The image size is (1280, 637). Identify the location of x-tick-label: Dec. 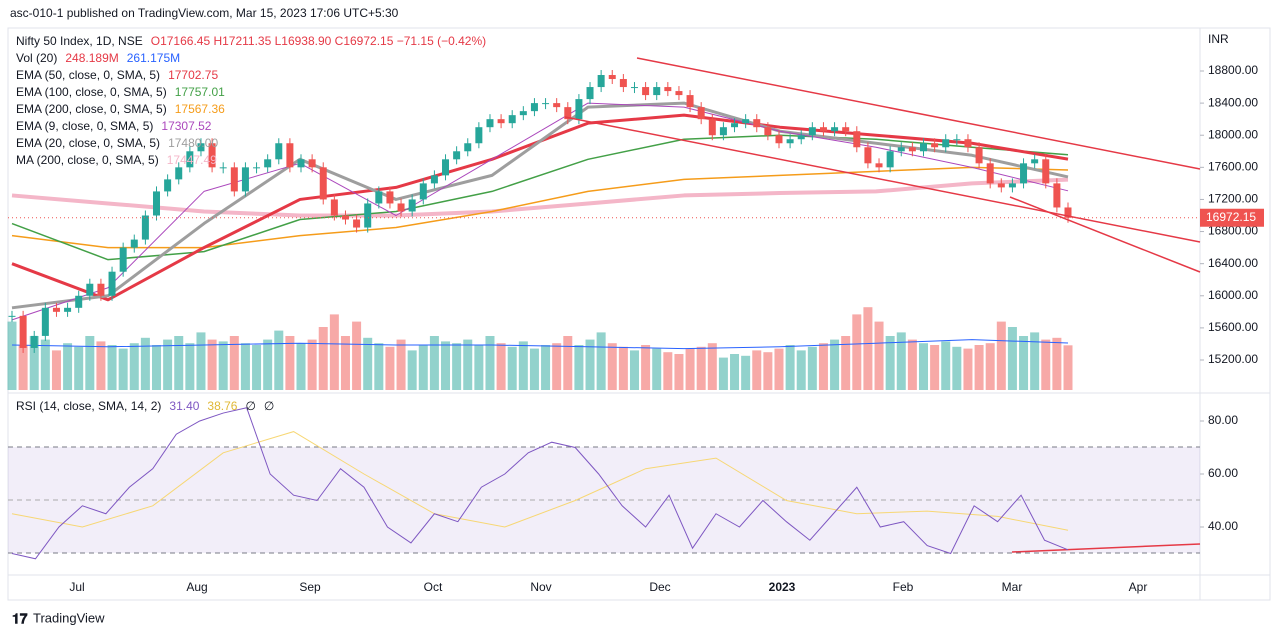
(659, 587).